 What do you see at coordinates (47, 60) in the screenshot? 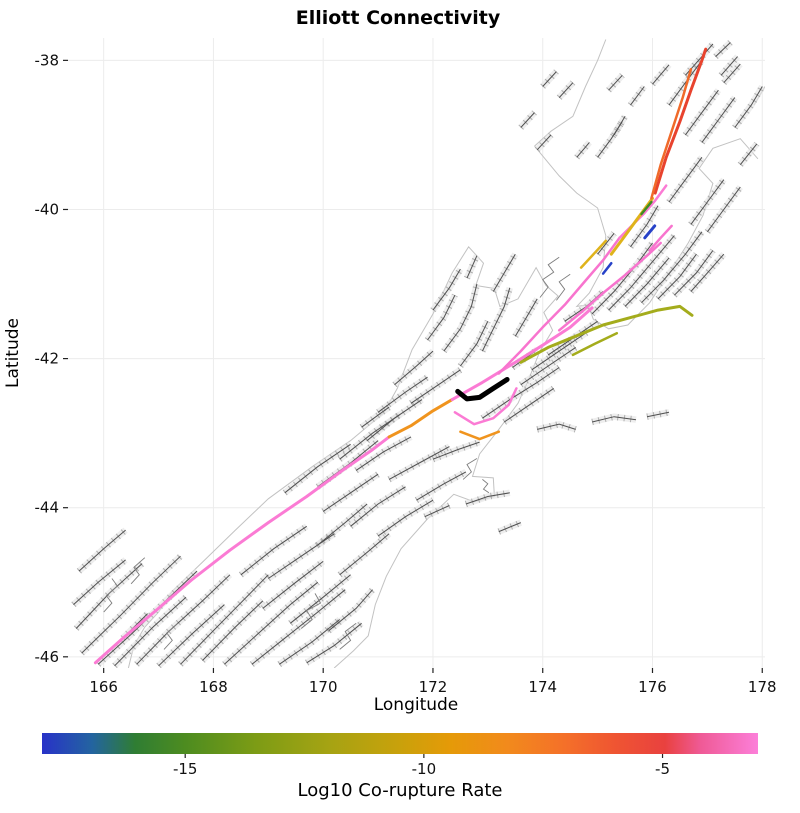
I see `y-tick-label: -38` at bounding box center [47, 60].